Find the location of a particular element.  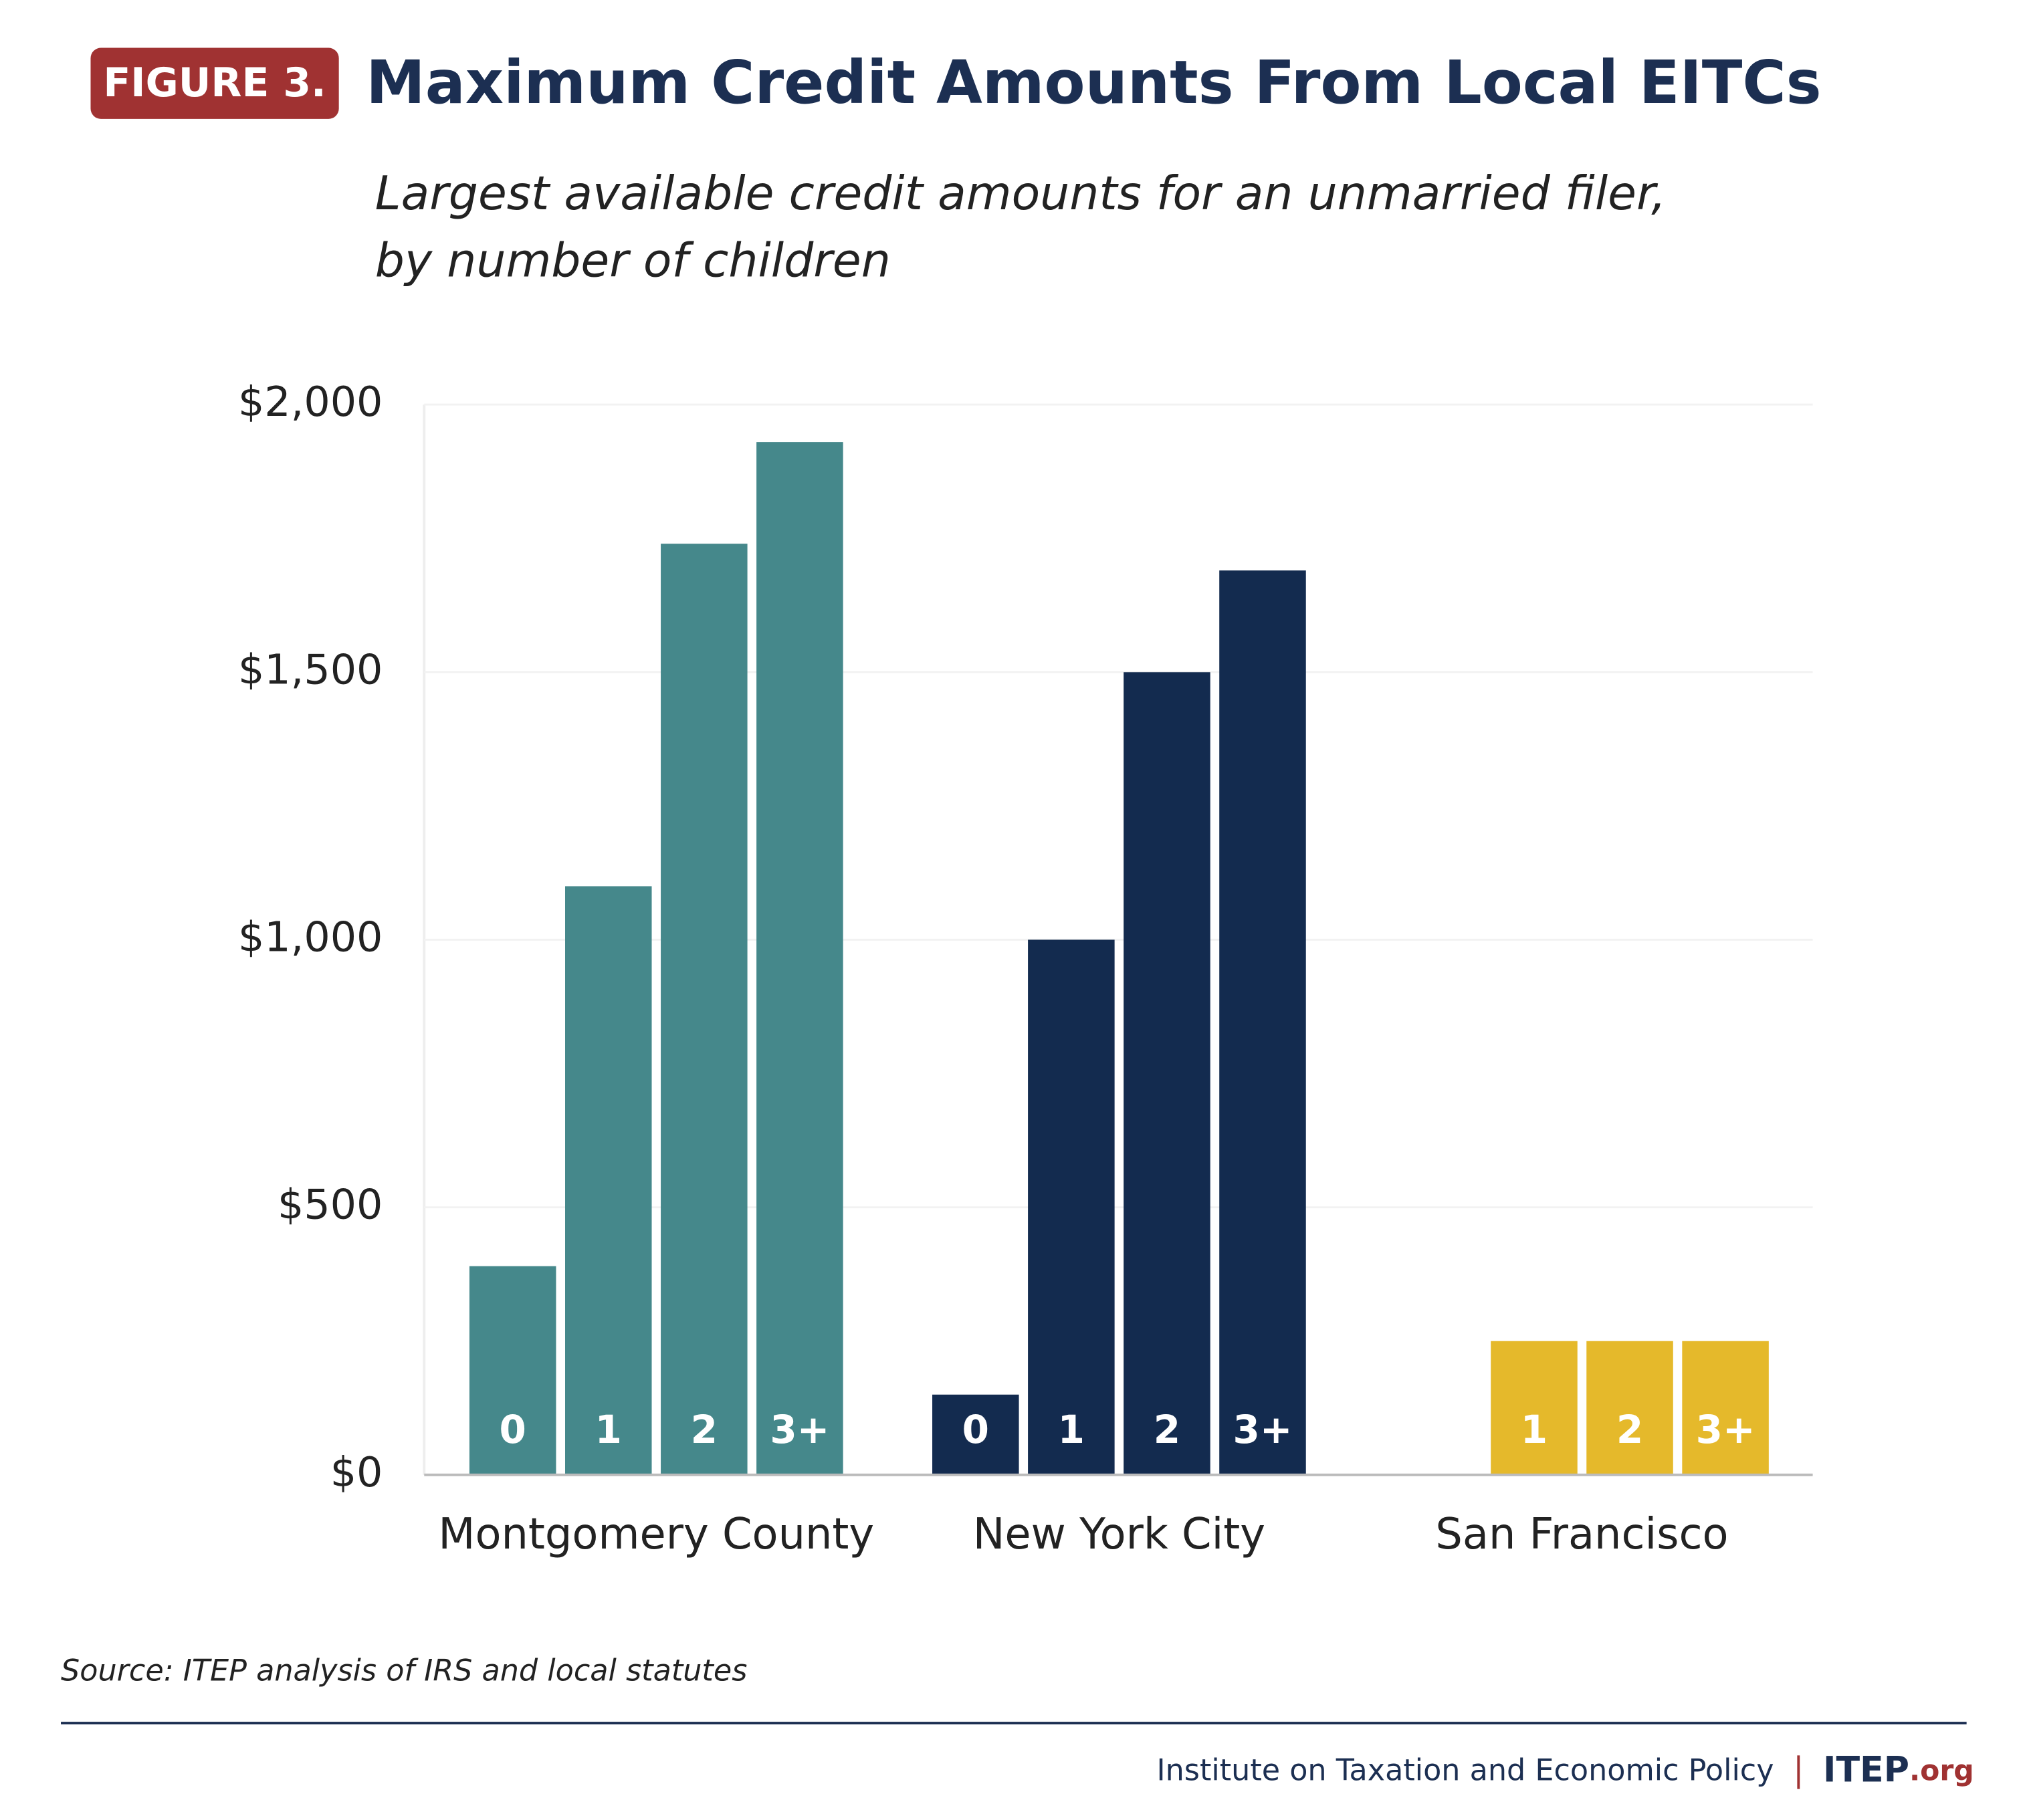

y-tick-label: $1,500 is located at coordinates (311, 669).